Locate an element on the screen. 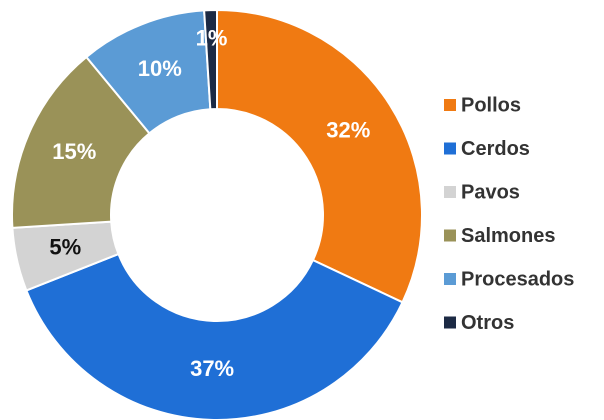 This screenshot has width=604, height=420. data-label: 5% is located at coordinates (65, 247).